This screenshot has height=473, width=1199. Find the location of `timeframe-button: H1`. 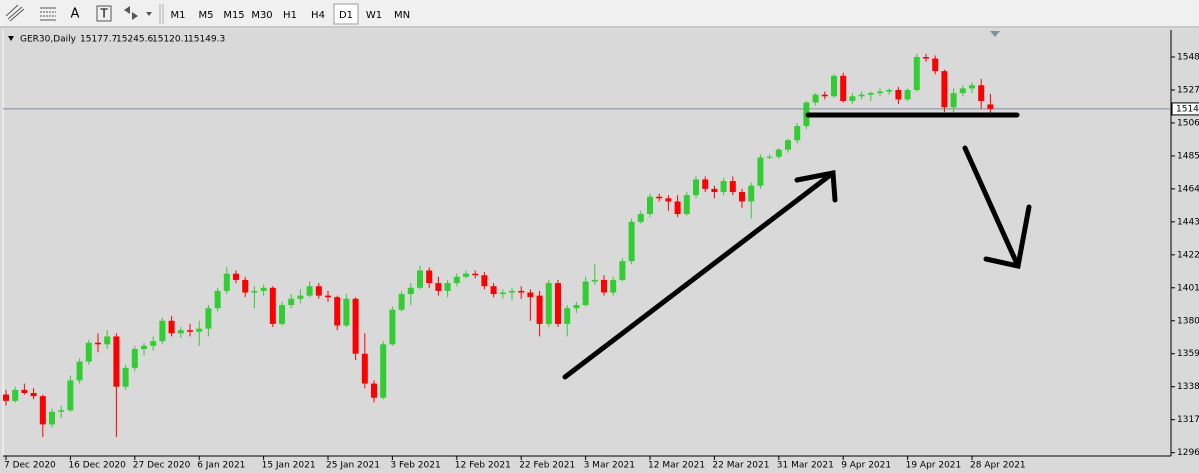

timeframe-button: H1 is located at coordinates (290, 15).